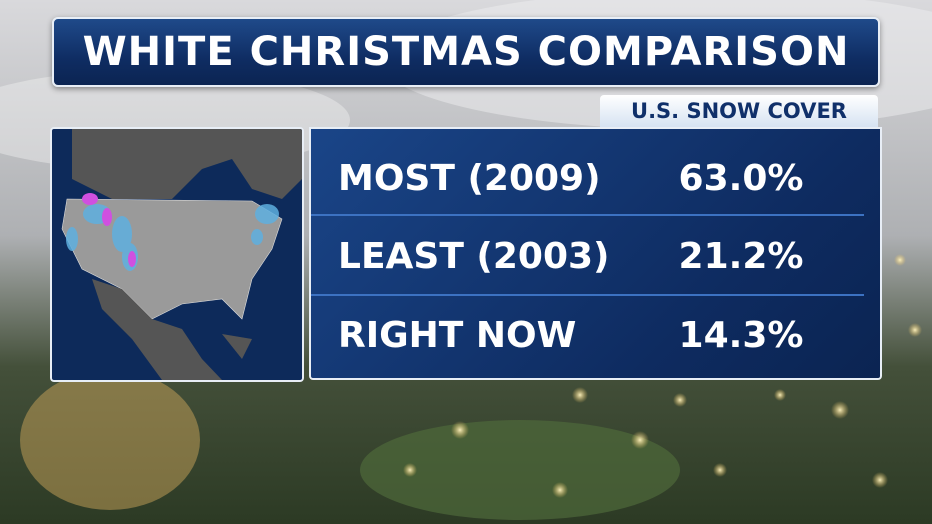  I want to click on map-graphic, so click(181, 254).